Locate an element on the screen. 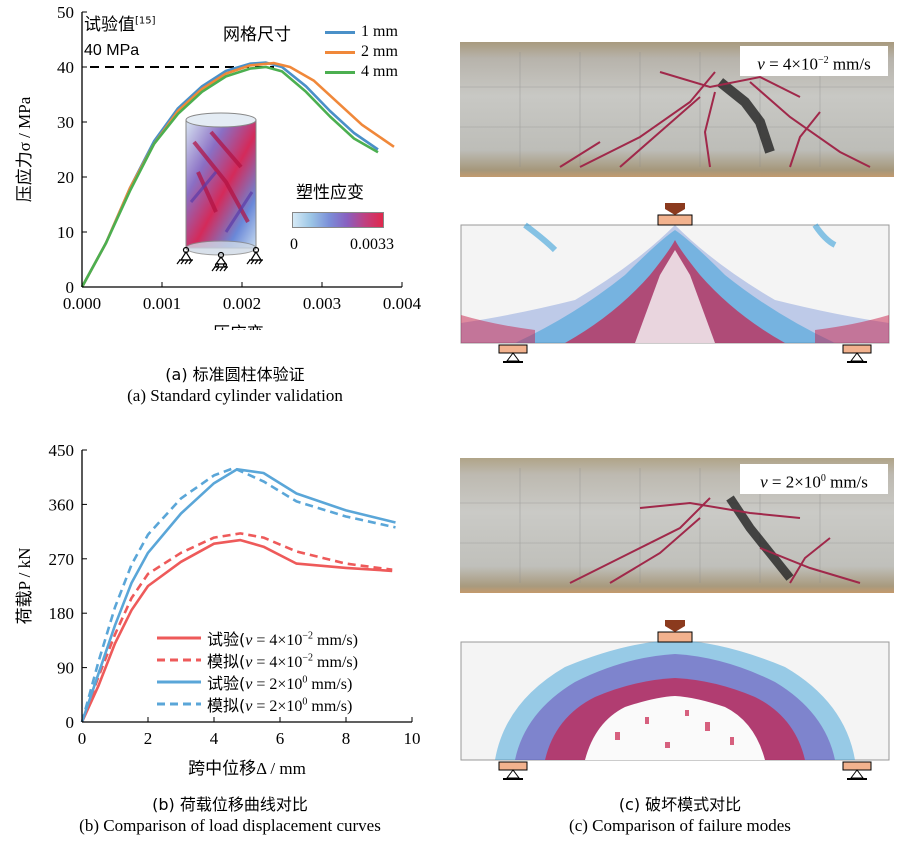 This screenshot has height=842, width=901. plastic-strain-colorbar is located at coordinates (338, 220).